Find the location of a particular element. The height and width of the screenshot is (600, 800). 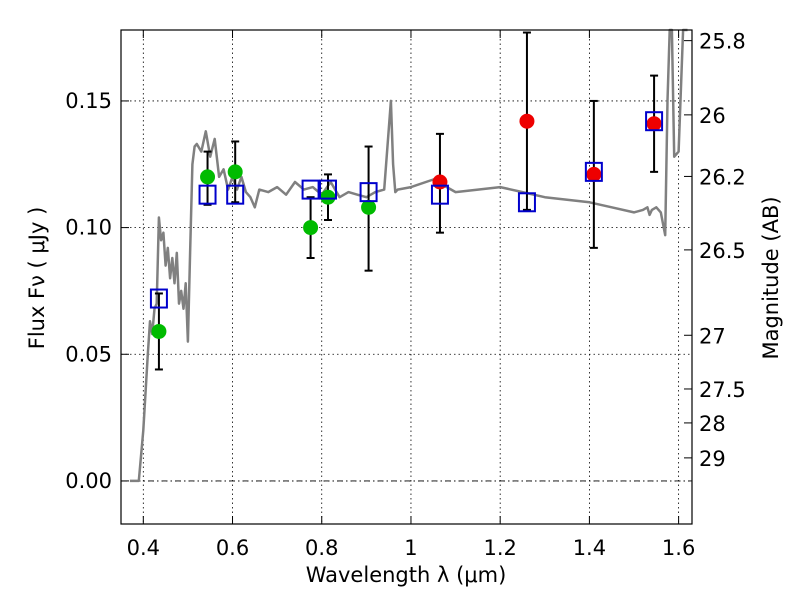

y2-tick-label: 26.2 is located at coordinates (722, 177).